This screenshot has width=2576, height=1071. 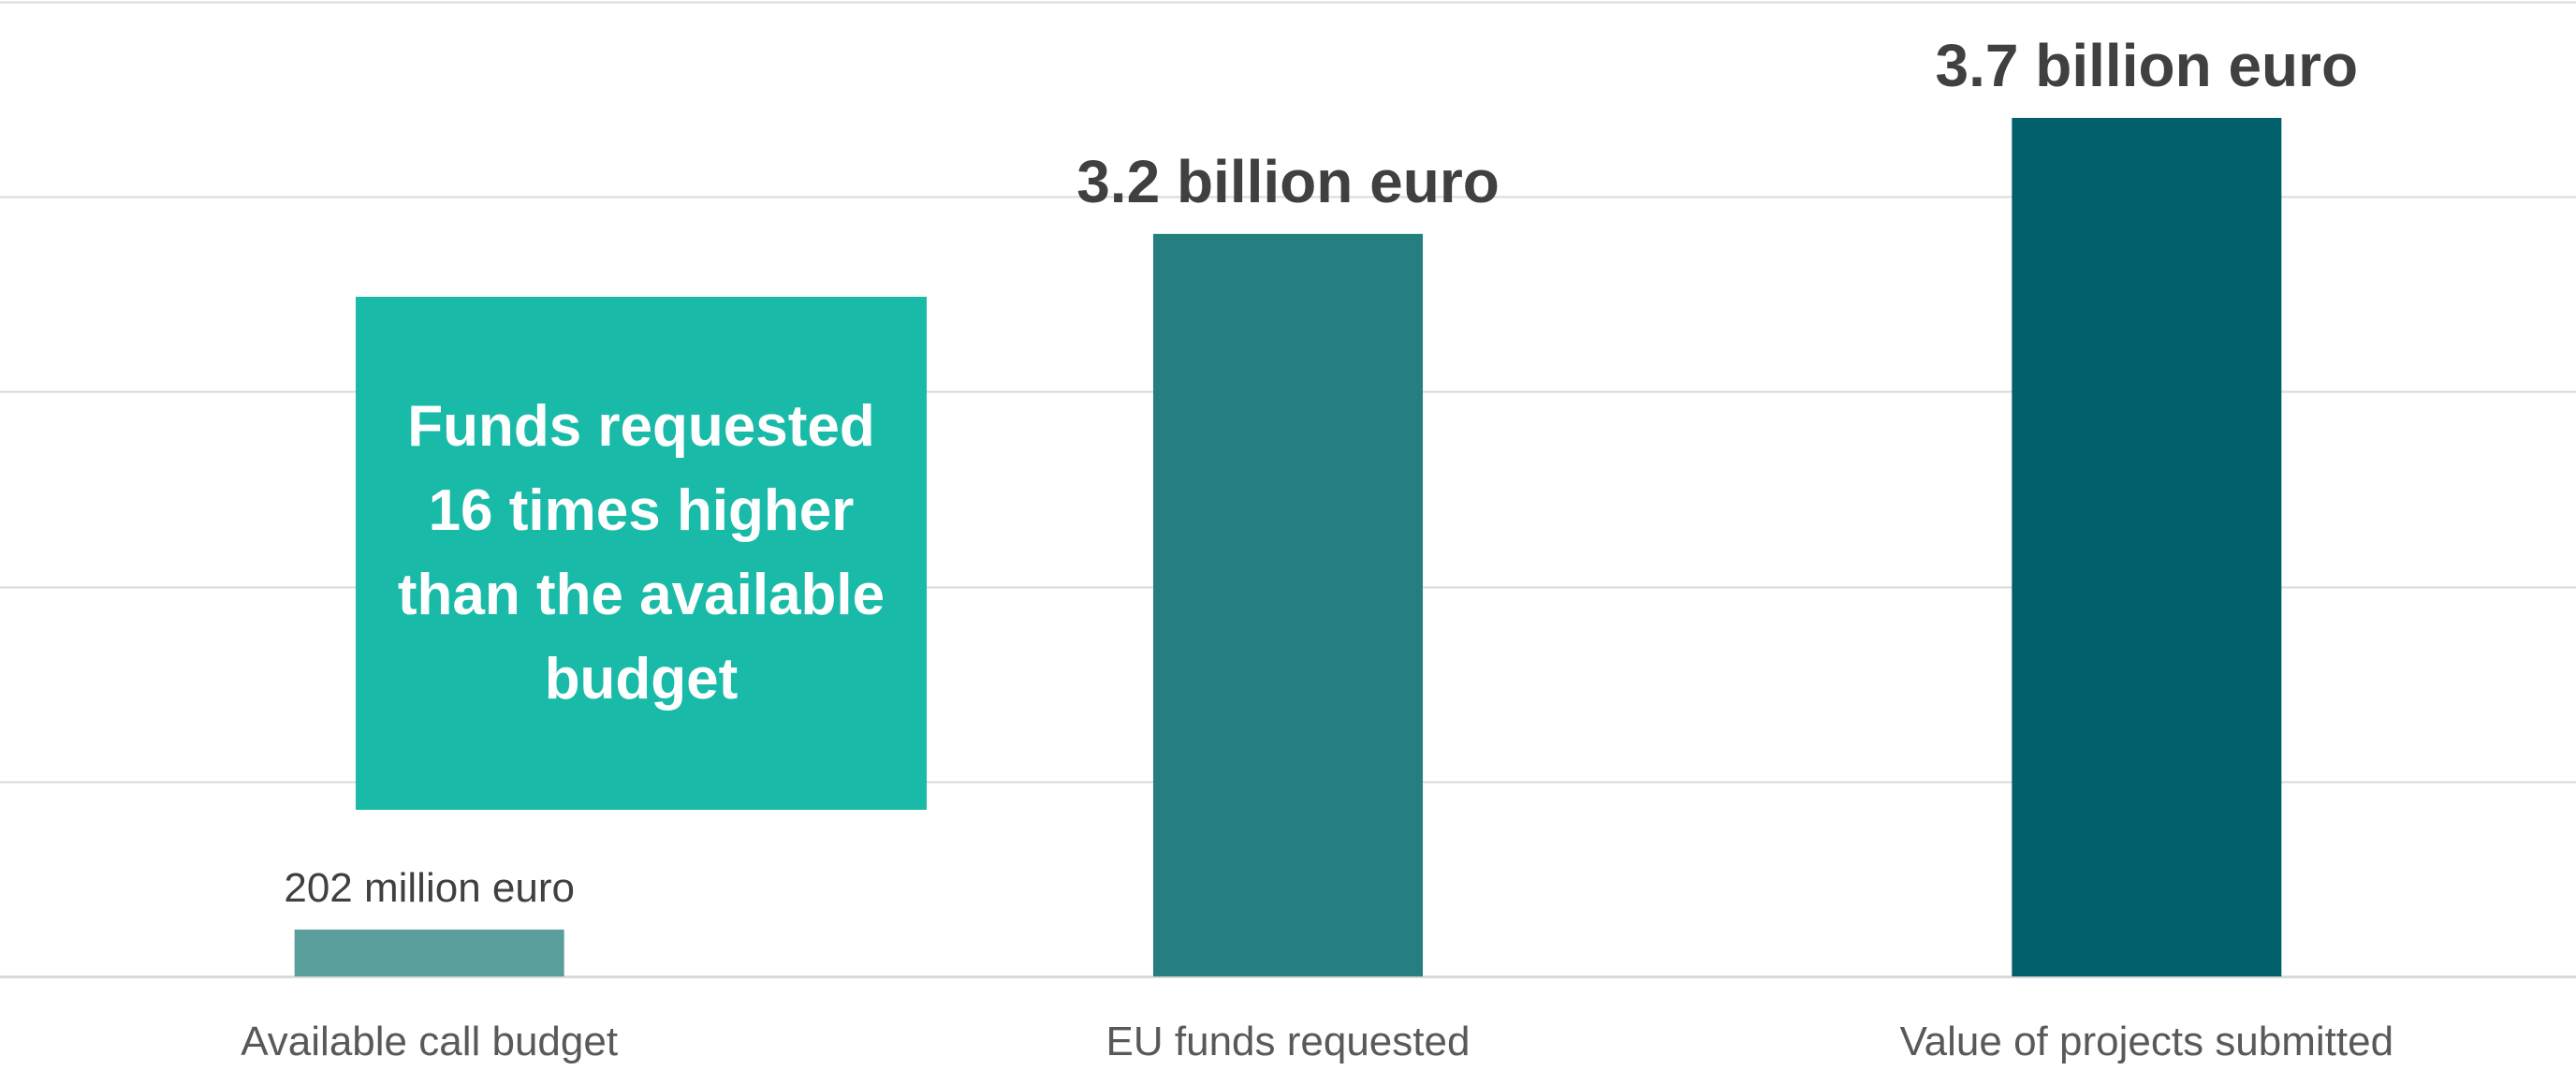 I want to click on data-label-1: 202 million euro, so click(x=429, y=888).